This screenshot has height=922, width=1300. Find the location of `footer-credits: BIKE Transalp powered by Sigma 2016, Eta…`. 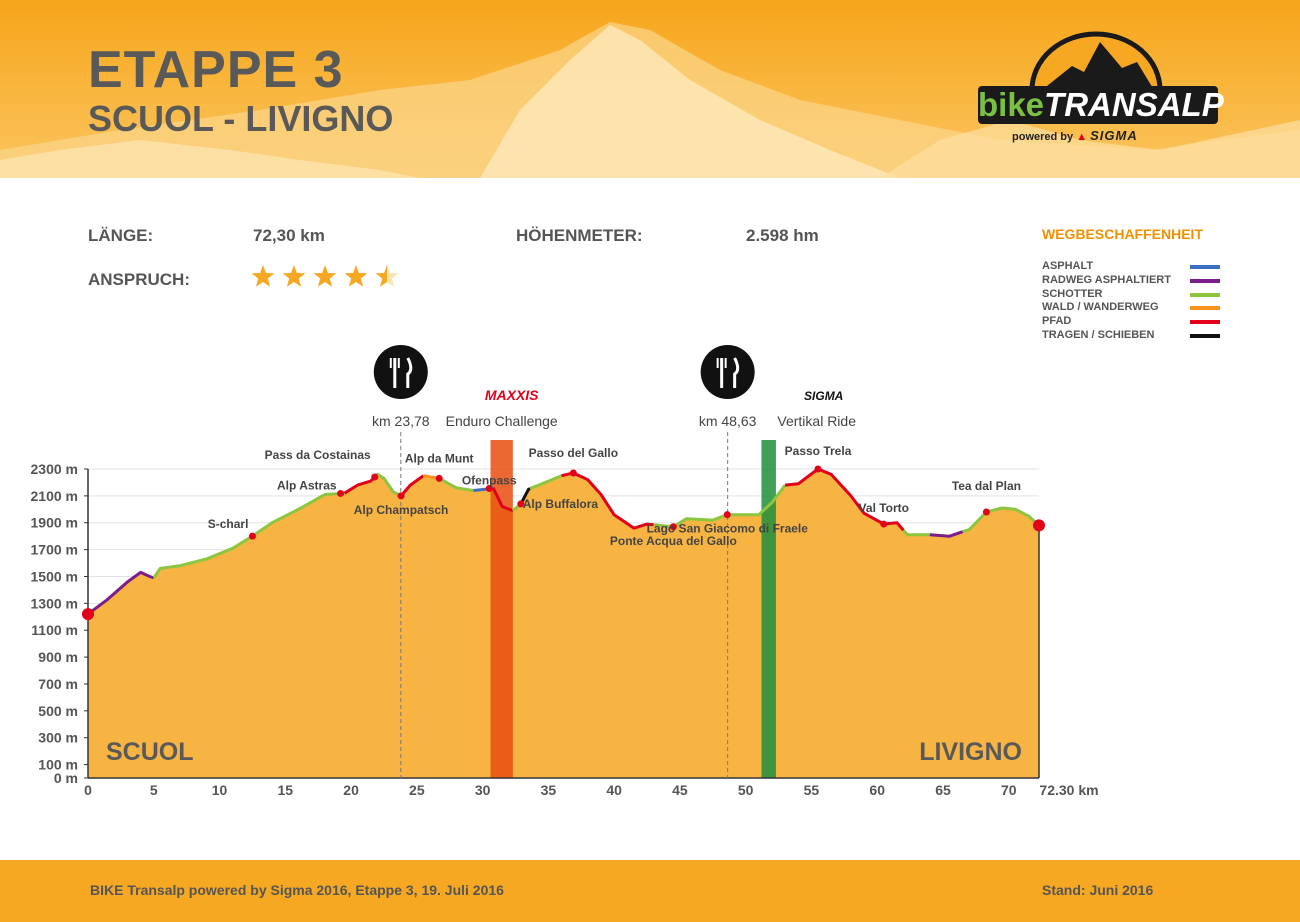

footer-credits: BIKE Transalp powered by Sigma 2016, Eta… is located at coordinates (297, 890).